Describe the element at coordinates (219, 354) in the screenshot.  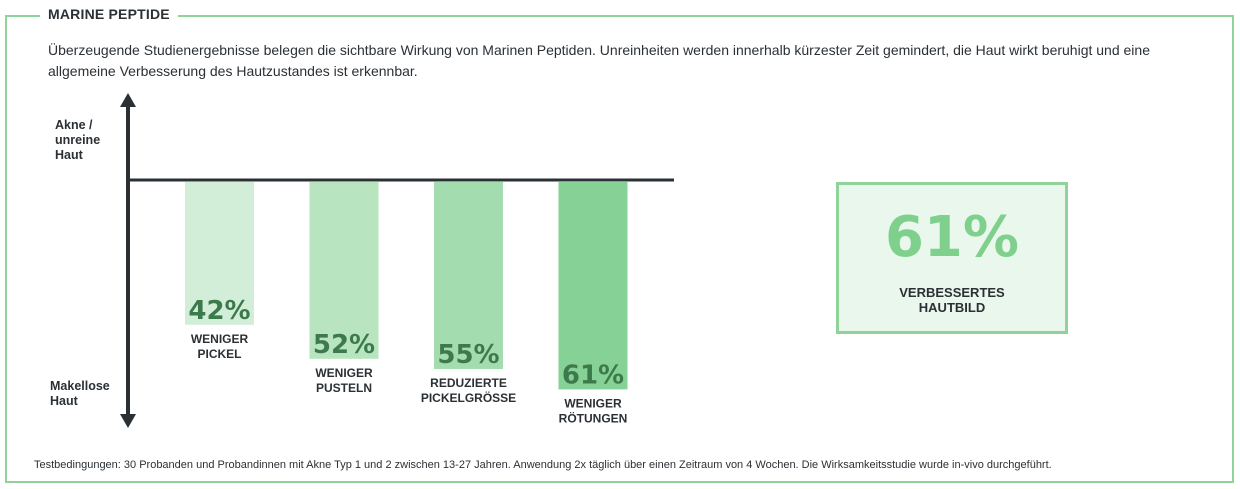
I see `bar-category-label: PICKEL` at that location.